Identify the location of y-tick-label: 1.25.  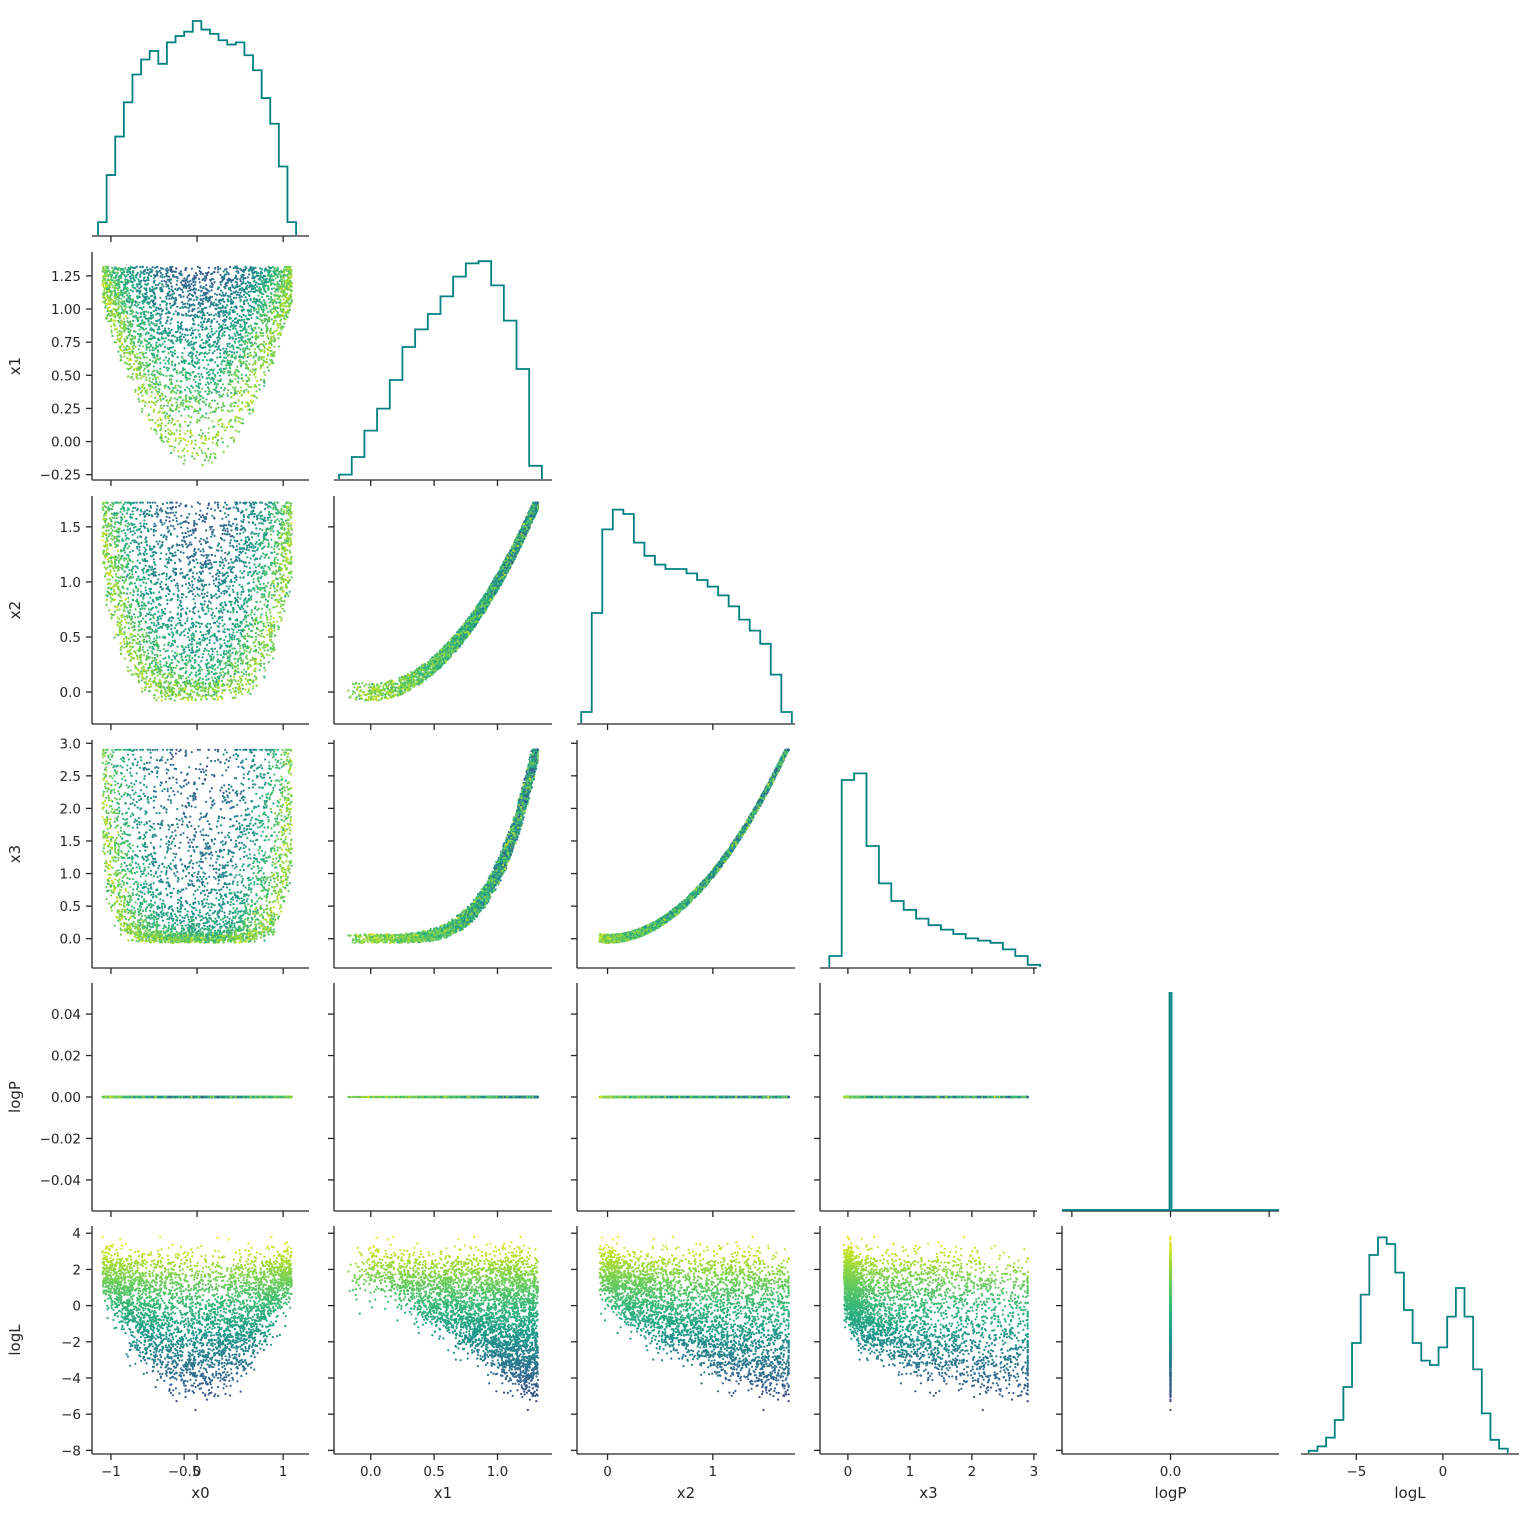
(66, 277).